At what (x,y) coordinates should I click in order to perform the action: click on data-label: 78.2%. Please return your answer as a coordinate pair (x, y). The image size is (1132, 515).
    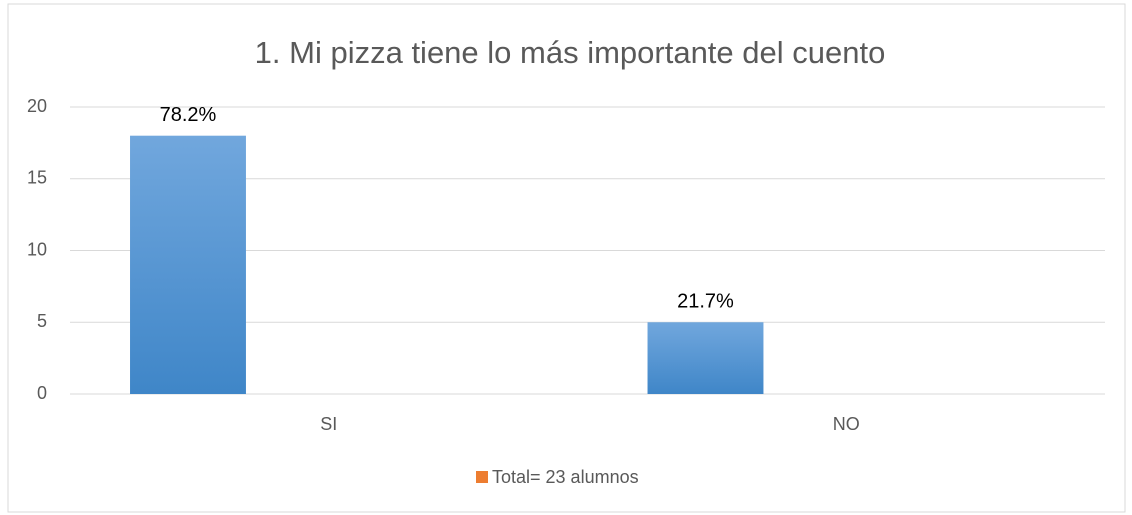
    Looking at the image, I should click on (188, 115).